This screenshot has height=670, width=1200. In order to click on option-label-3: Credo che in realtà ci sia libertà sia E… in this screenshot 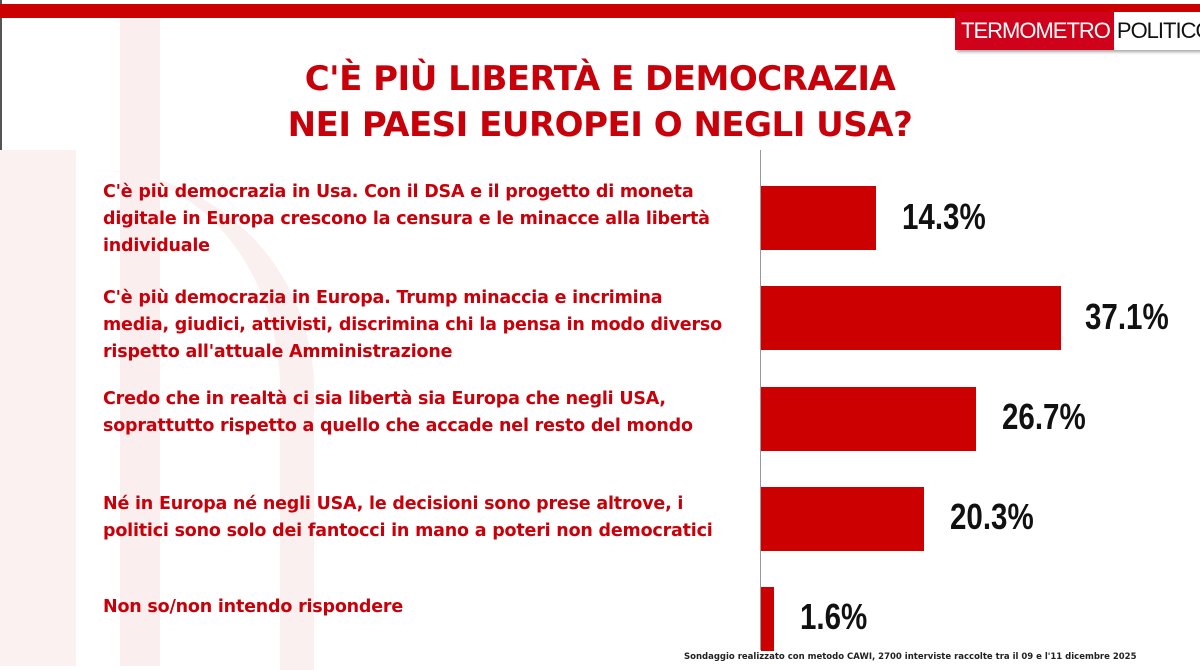, I will do `click(398, 412)`.